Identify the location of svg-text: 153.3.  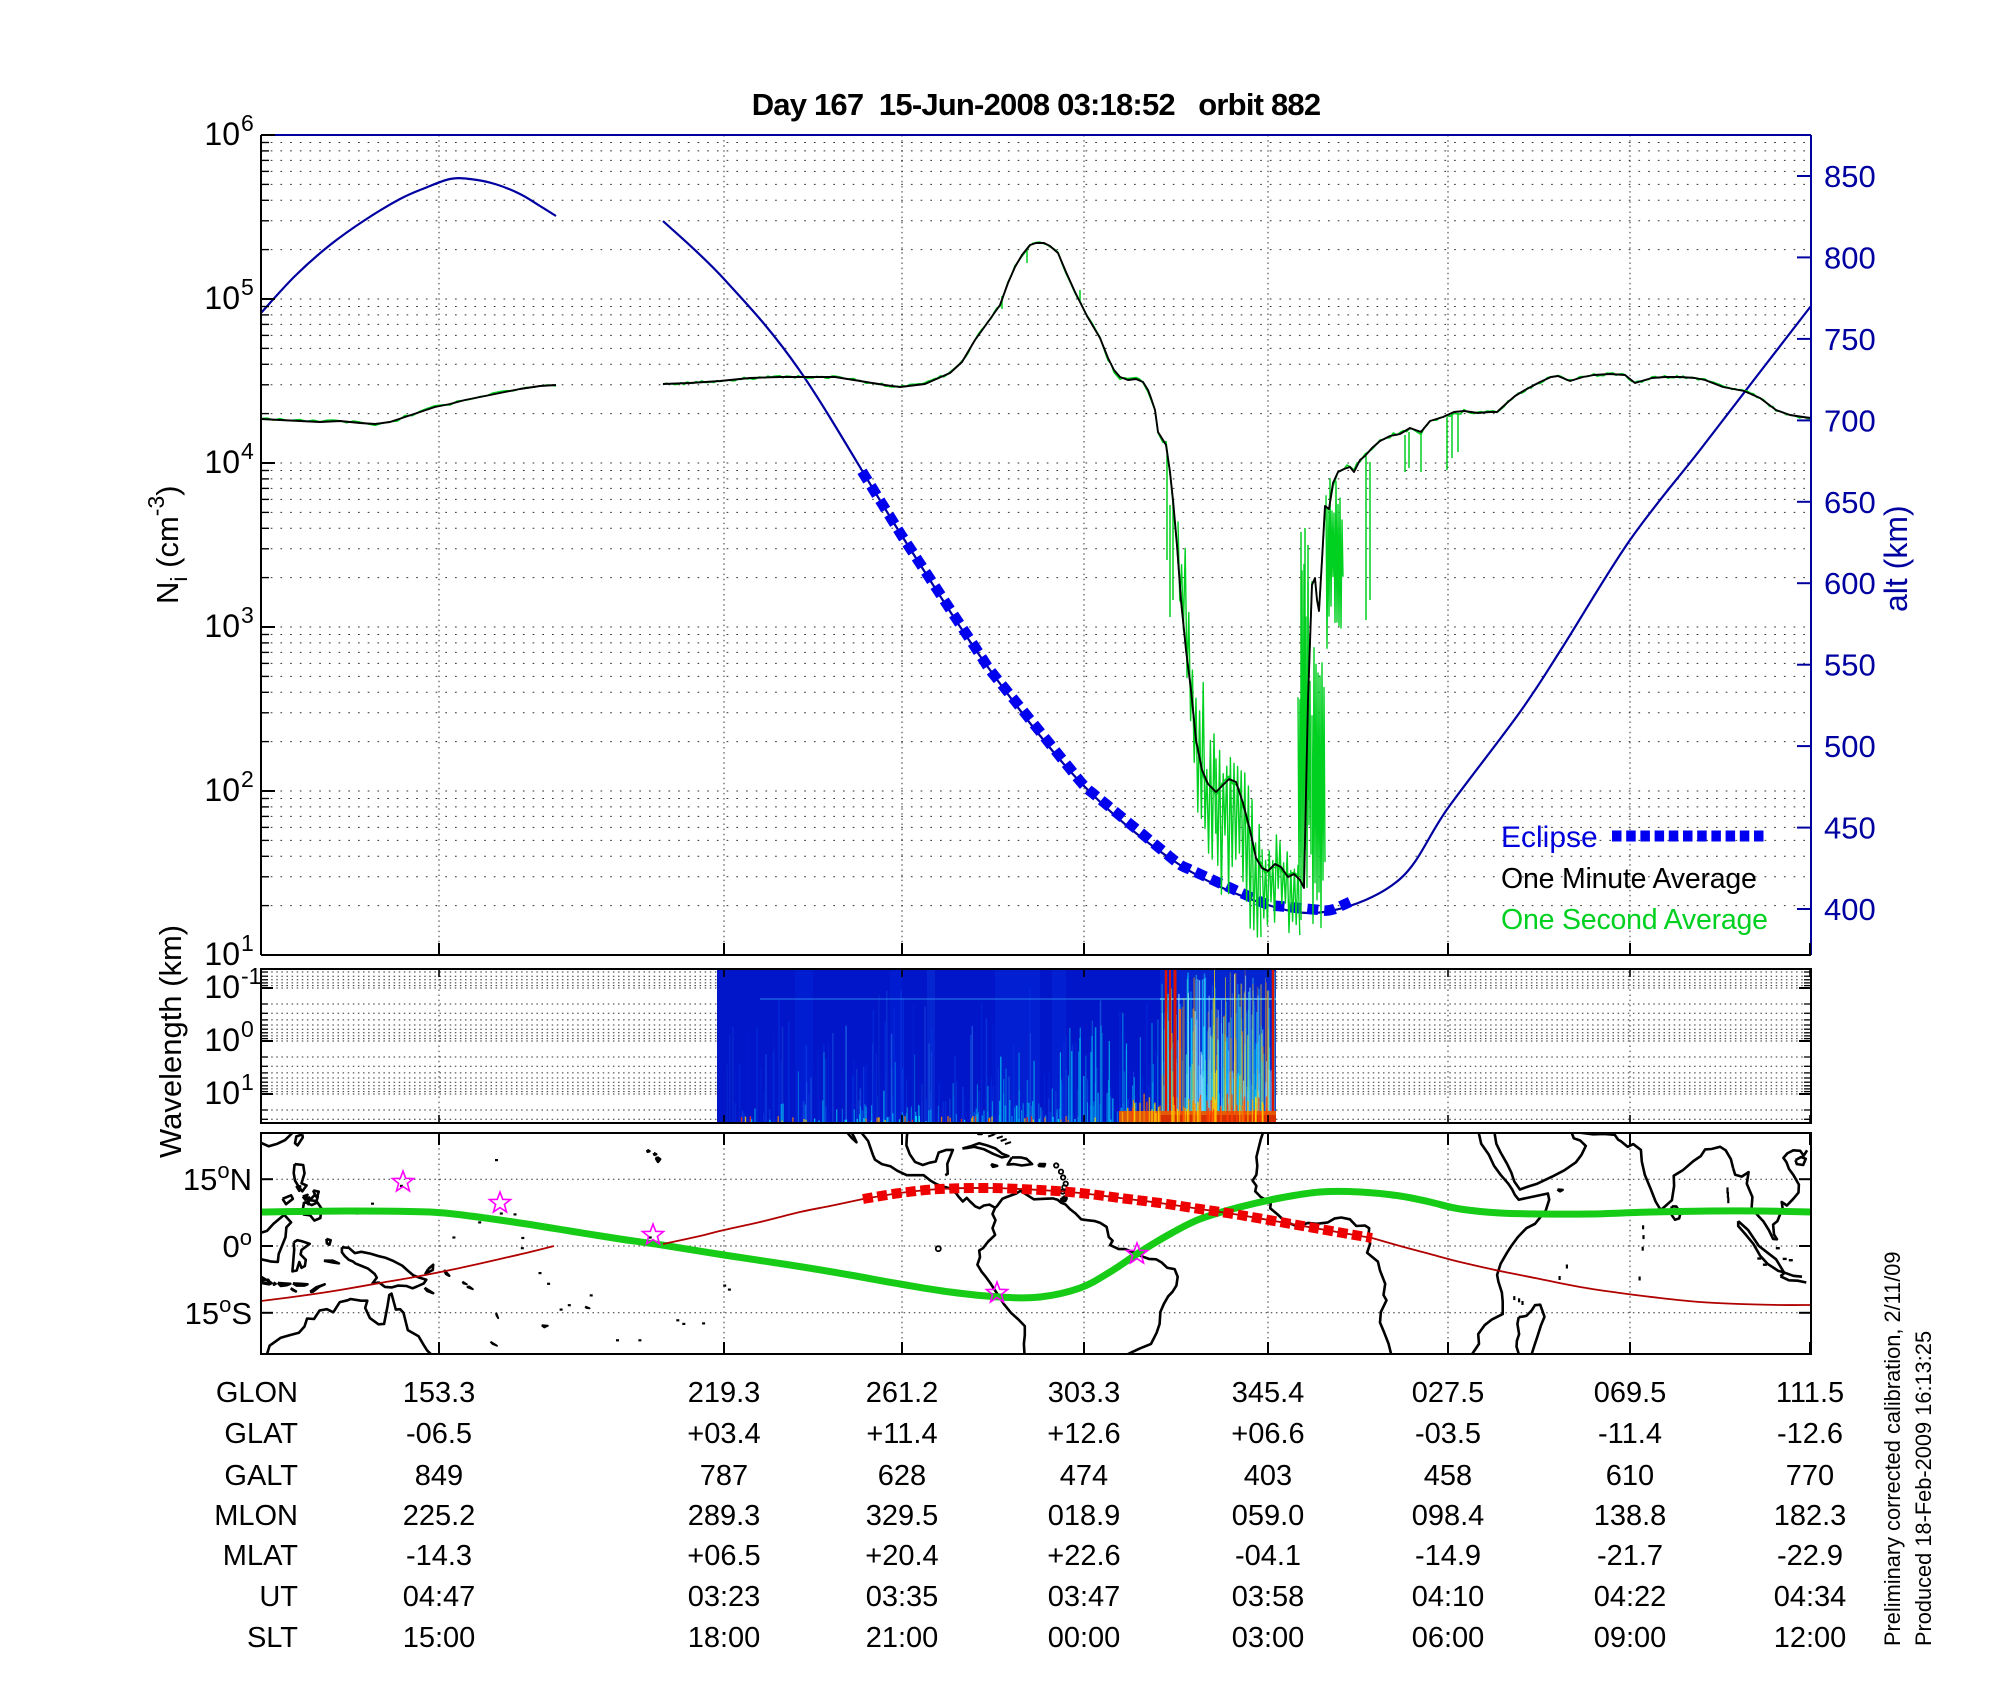
(439, 1393).